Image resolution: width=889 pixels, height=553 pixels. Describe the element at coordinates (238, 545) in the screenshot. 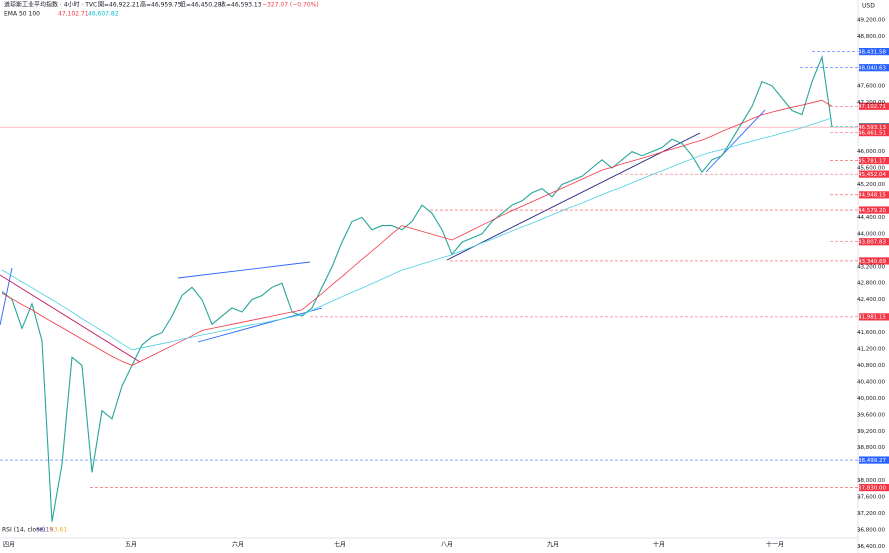

I see `x-tick-label: 六月` at that location.